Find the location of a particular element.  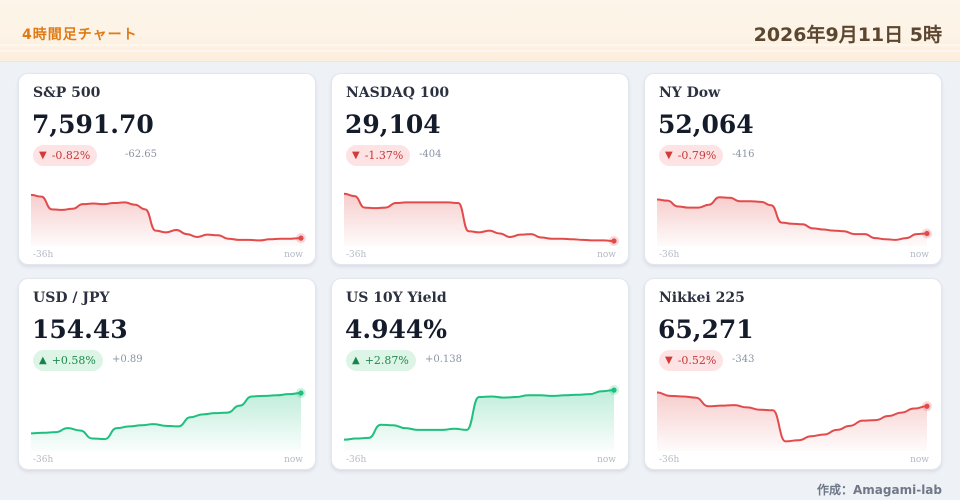

card-title: Nikkei 225 is located at coordinates (702, 298).